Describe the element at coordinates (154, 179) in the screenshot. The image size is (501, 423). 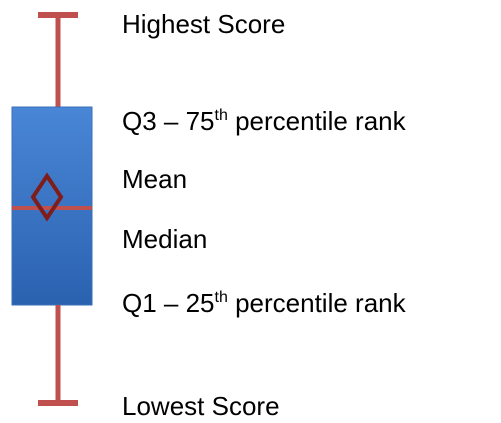
I see `label: Mean` at that location.